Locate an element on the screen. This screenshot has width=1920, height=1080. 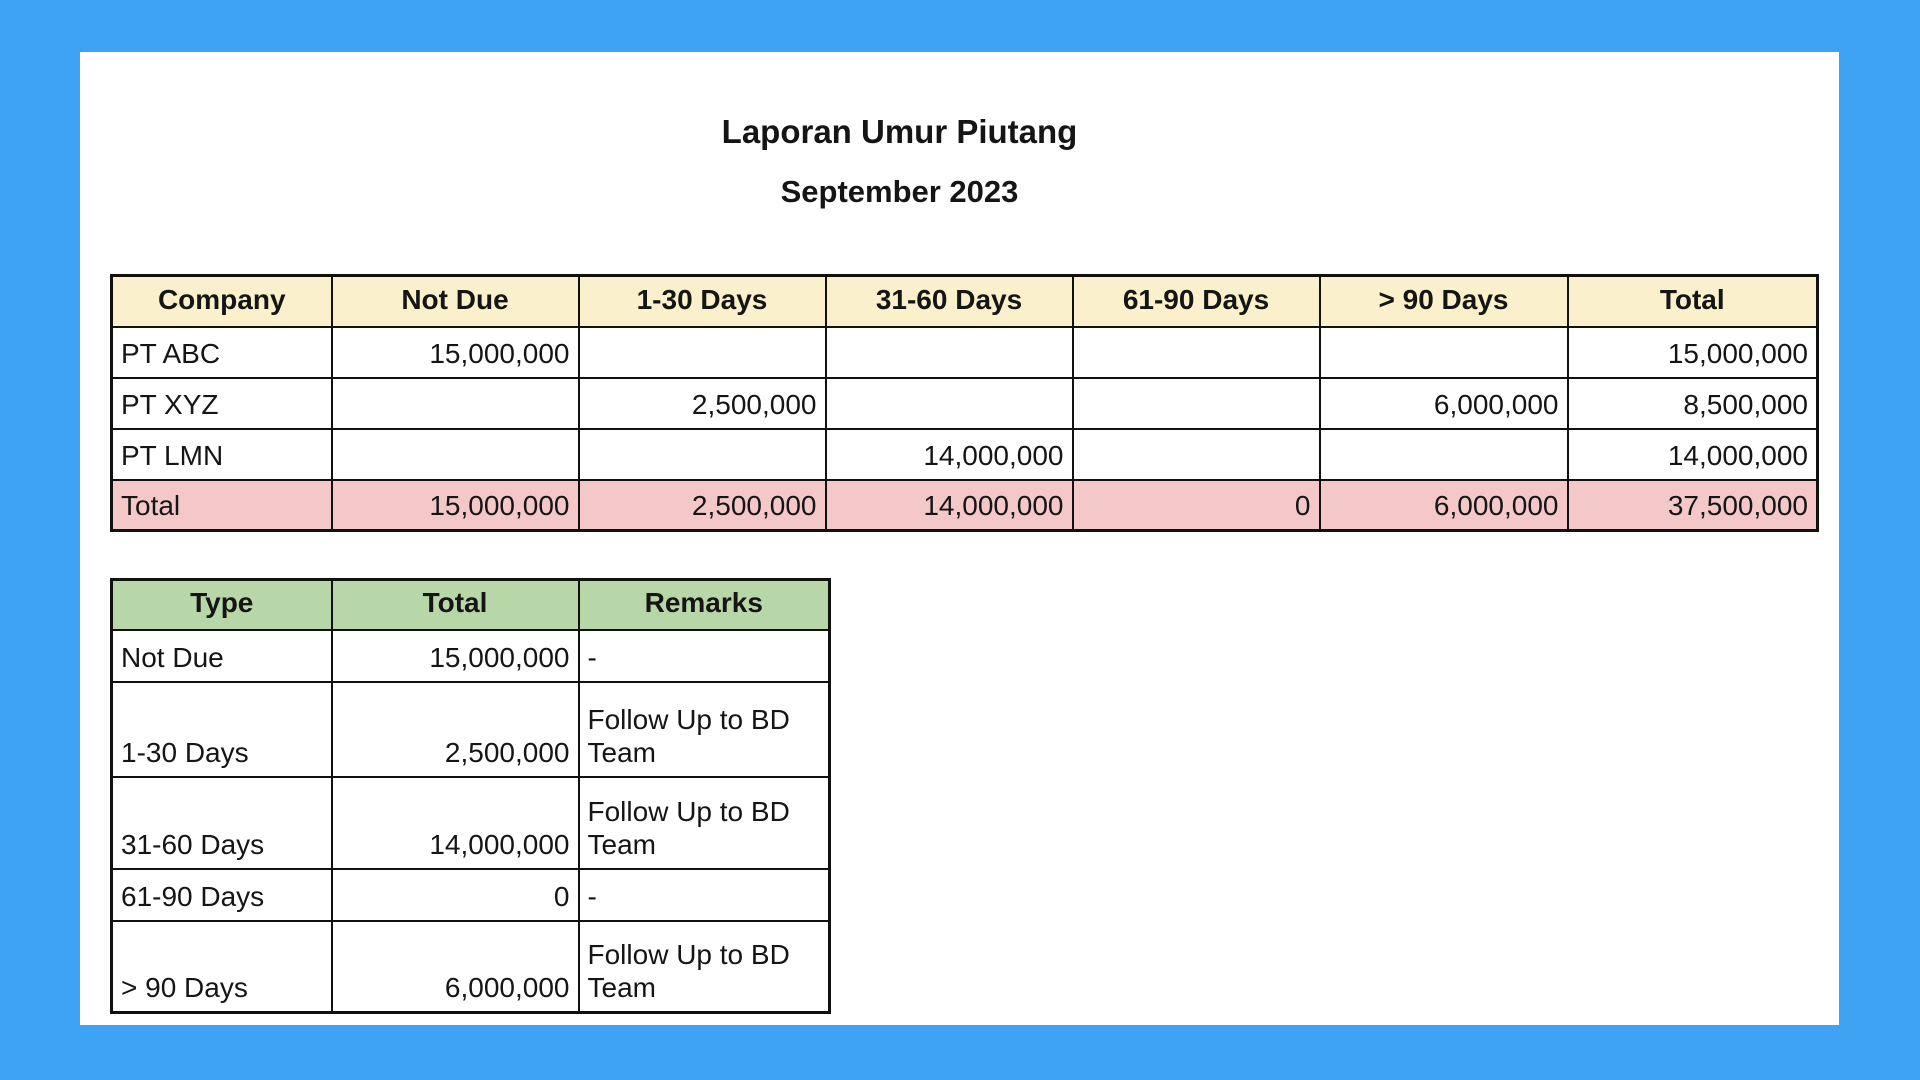
total-61-90-cell: 0 is located at coordinates (1196, 505).